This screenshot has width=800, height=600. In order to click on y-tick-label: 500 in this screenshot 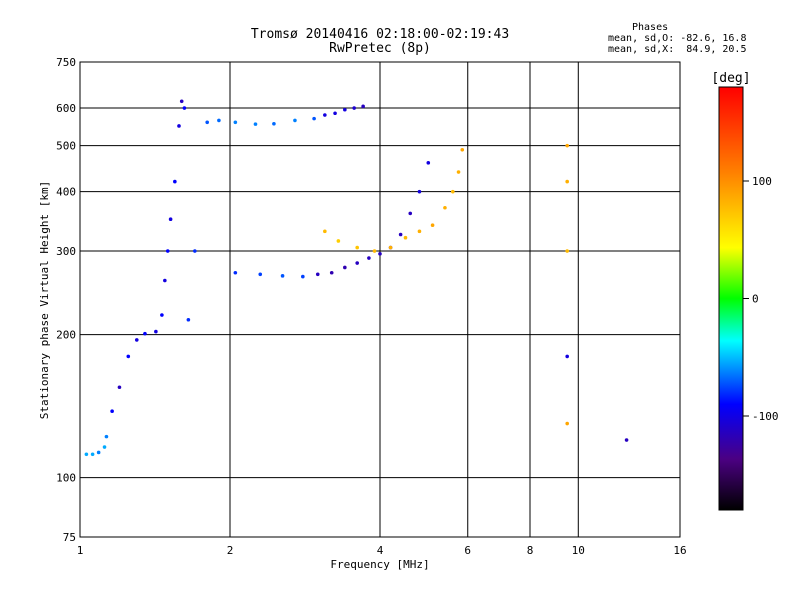, I will do `click(66, 146)`.